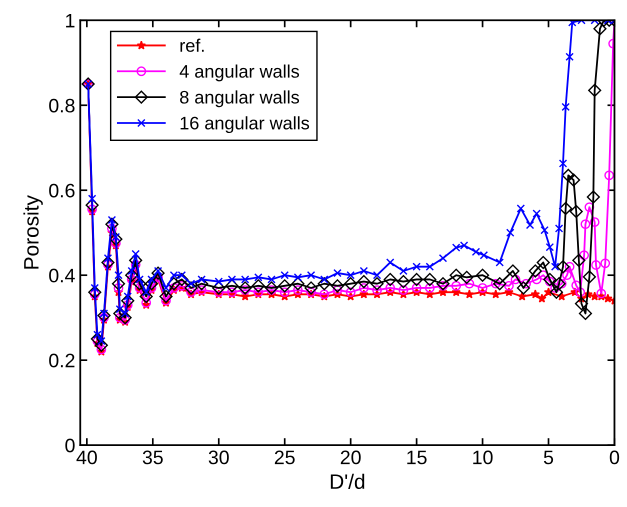  Describe the element at coordinates (33, 232) in the screenshot. I see `y-axis-title: Porosity` at that location.